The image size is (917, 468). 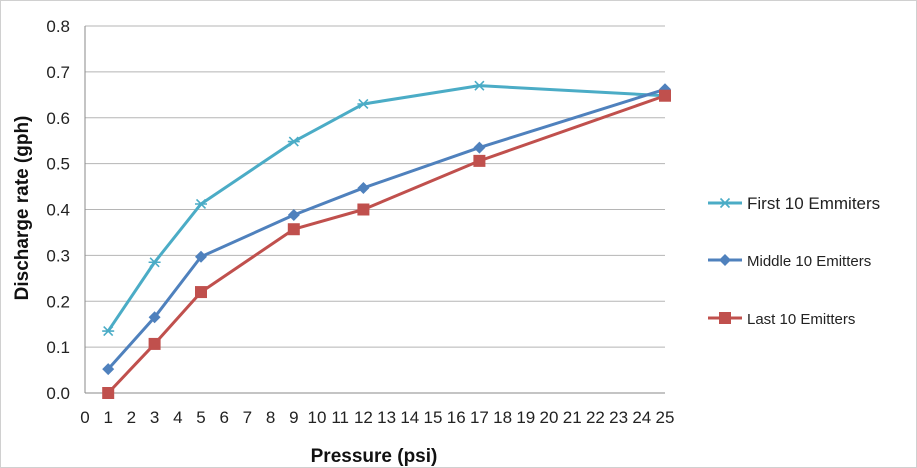 I want to click on legend-item: Middle 10 Emitters, so click(x=789, y=261).